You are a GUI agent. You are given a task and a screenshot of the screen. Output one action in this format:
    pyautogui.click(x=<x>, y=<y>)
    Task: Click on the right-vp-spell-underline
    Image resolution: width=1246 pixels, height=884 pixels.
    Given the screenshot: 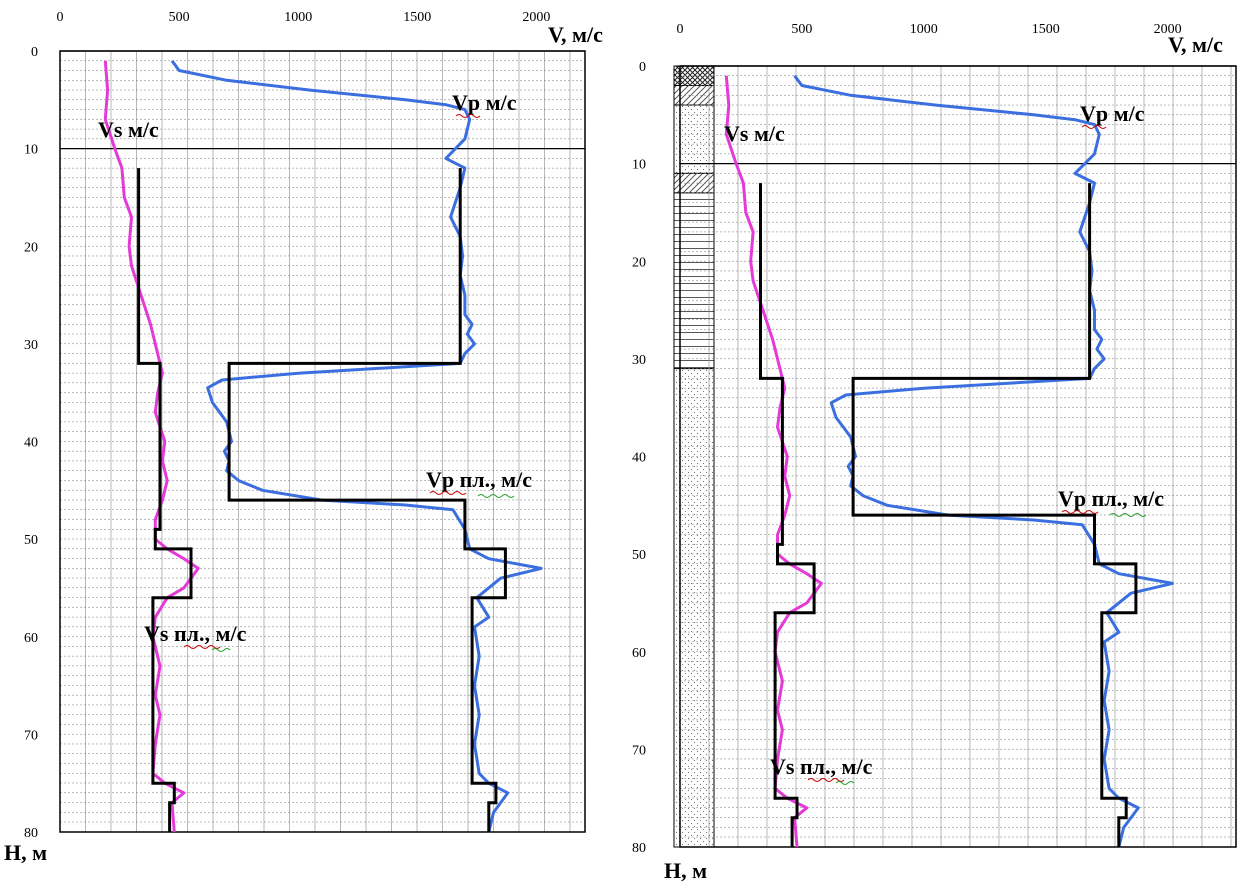 What is the action you would take?
    pyautogui.click(x=1094, y=127)
    